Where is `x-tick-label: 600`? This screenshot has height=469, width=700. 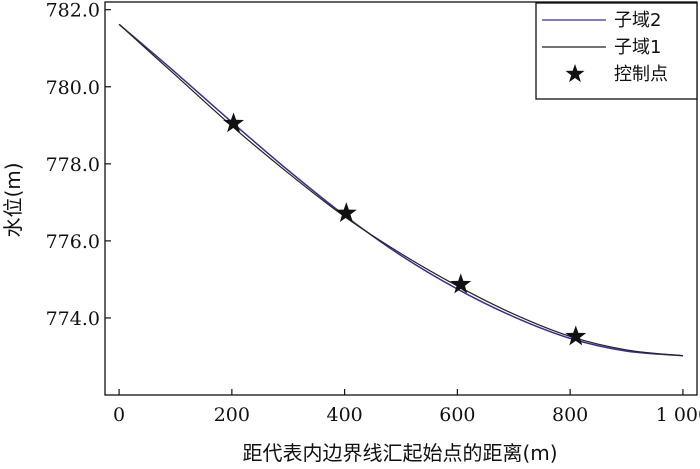 x-tick-label: 600 is located at coordinates (457, 415).